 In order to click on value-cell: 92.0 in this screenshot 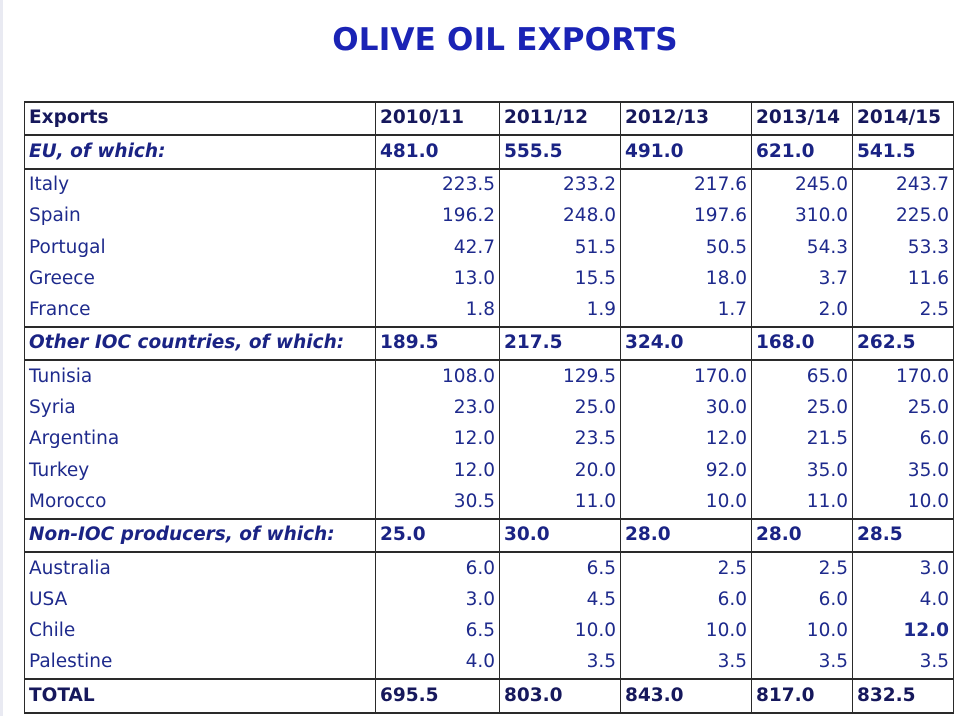, I will do `click(686, 471)`.